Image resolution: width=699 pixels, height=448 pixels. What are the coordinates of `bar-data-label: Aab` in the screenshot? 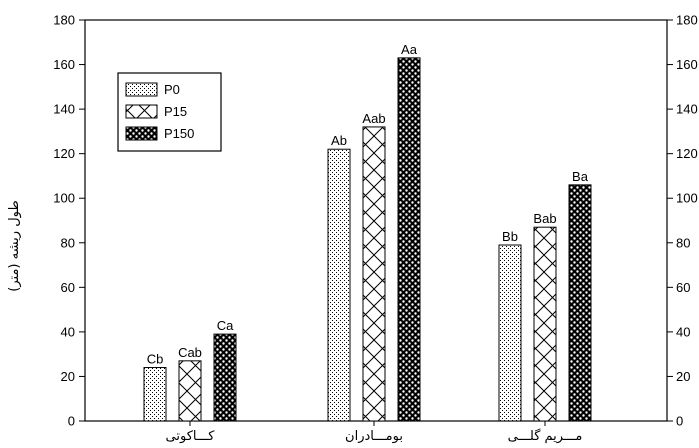 It's located at (373, 118).